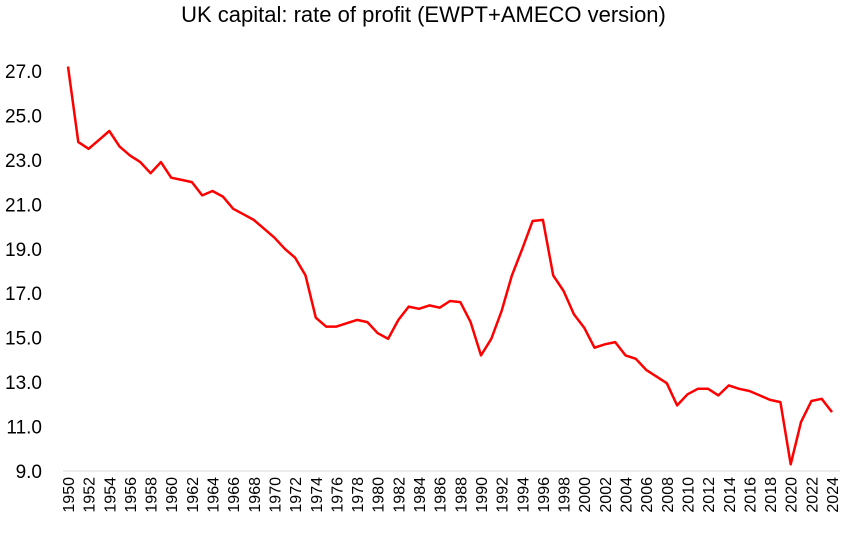 Image resolution: width=847 pixels, height=553 pixels. What do you see at coordinates (688, 495) in the screenshot?
I see `x-tick-label: 2010` at bounding box center [688, 495].